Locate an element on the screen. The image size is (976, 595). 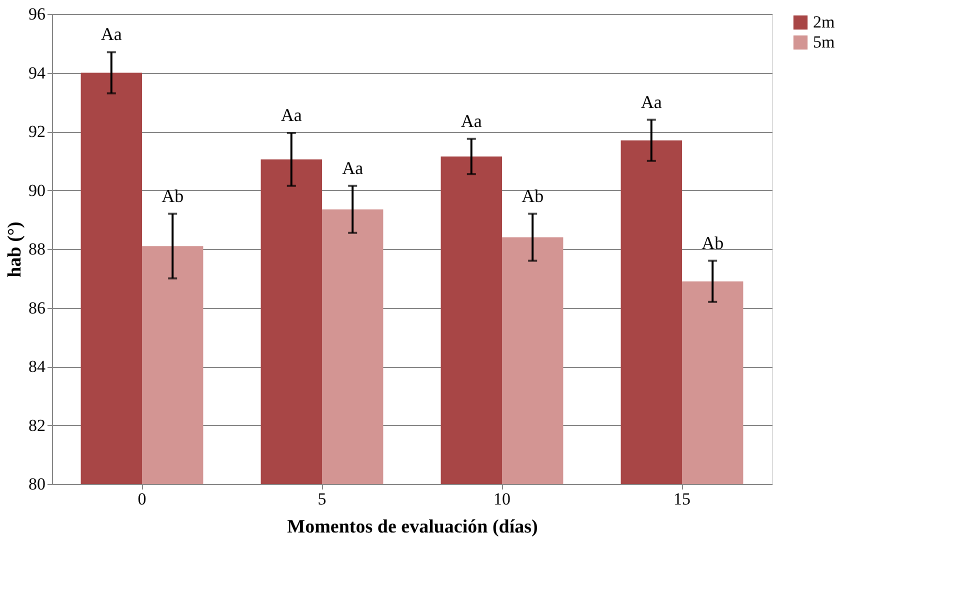
y-tick-label: 86 is located at coordinates (37, 308).